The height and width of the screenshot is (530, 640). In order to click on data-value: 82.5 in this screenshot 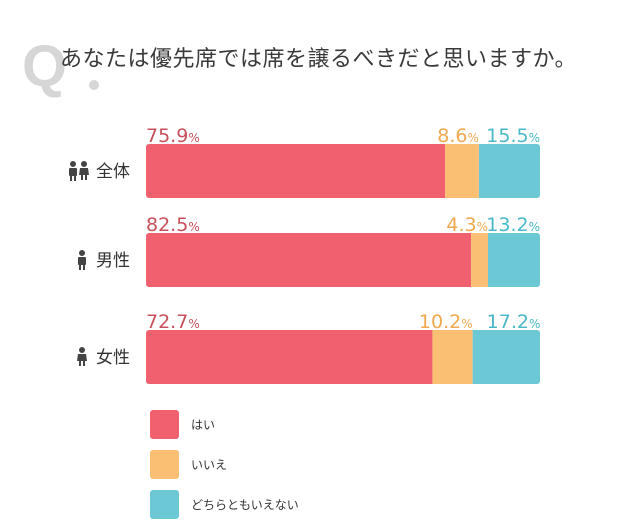, I will do `click(167, 225)`.